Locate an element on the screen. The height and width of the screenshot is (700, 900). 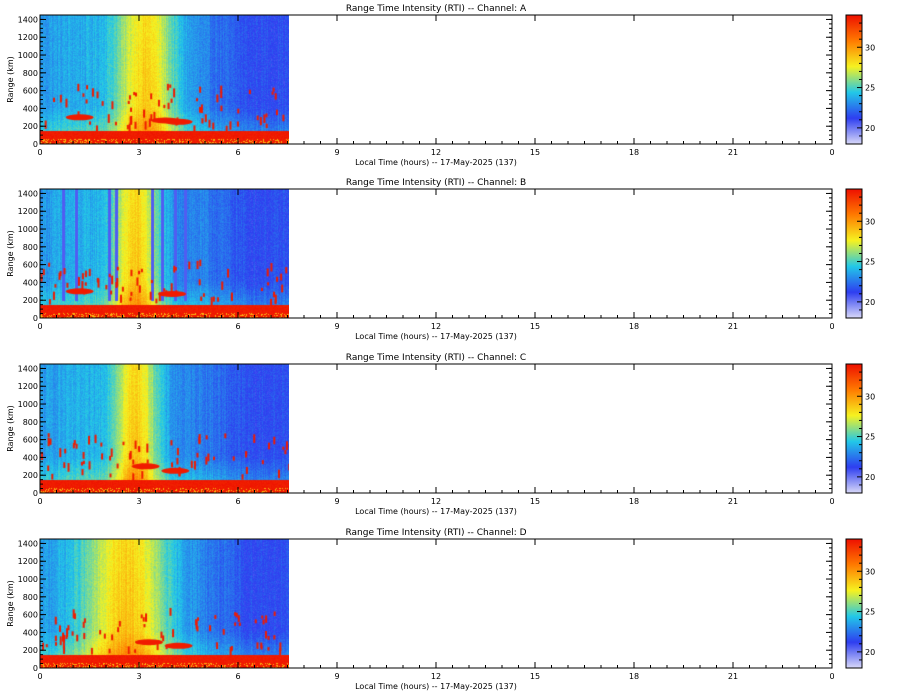
panel-title: Range Time Intensity (RTI) -- Channel: D is located at coordinates (435, 533).